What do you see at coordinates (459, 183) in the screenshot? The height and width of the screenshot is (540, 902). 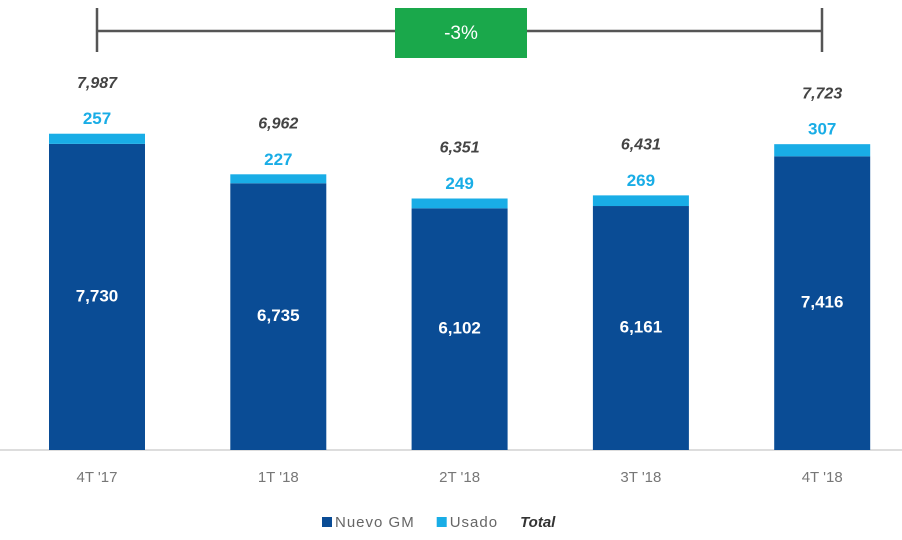 I see `value-label: 249` at bounding box center [459, 183].